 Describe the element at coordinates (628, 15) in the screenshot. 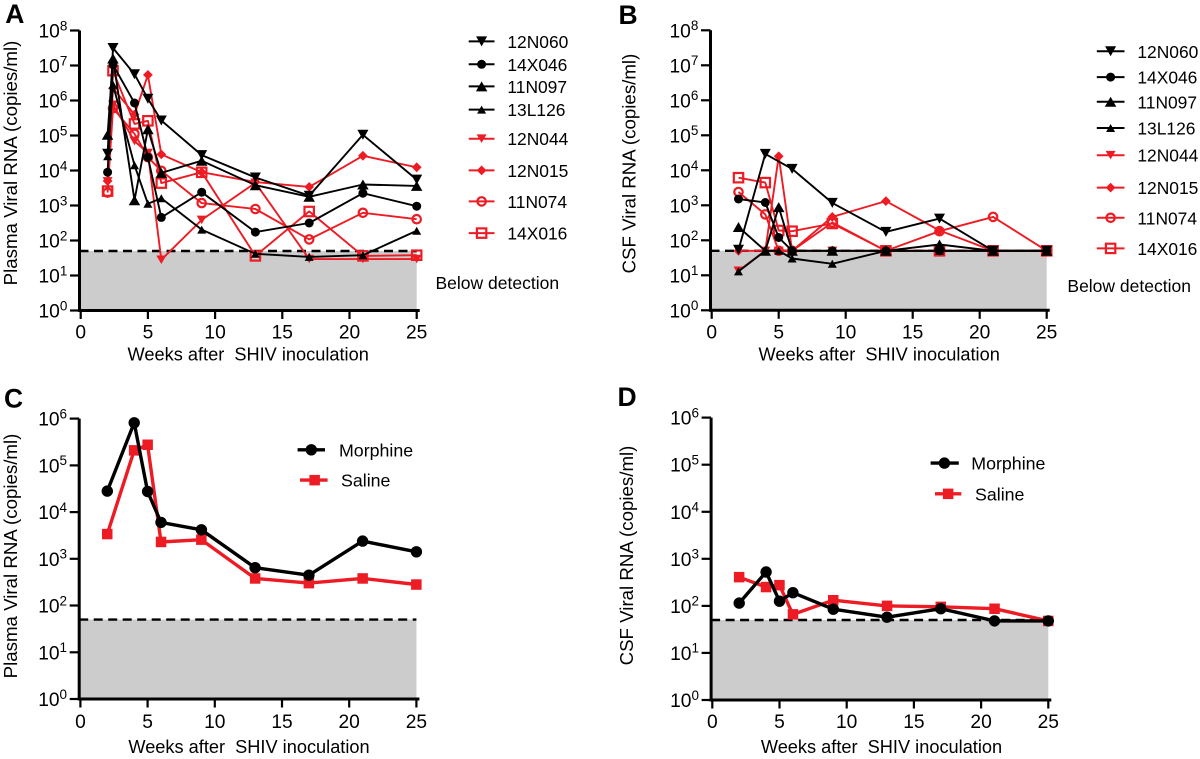

I see `svg-text: B` at that location.